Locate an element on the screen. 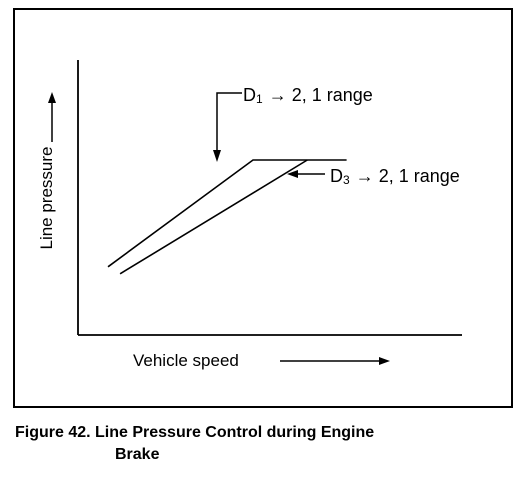 The height and width of the screenshot is (480, 528). y-axis-arrow is located at coordinates (52, 117).